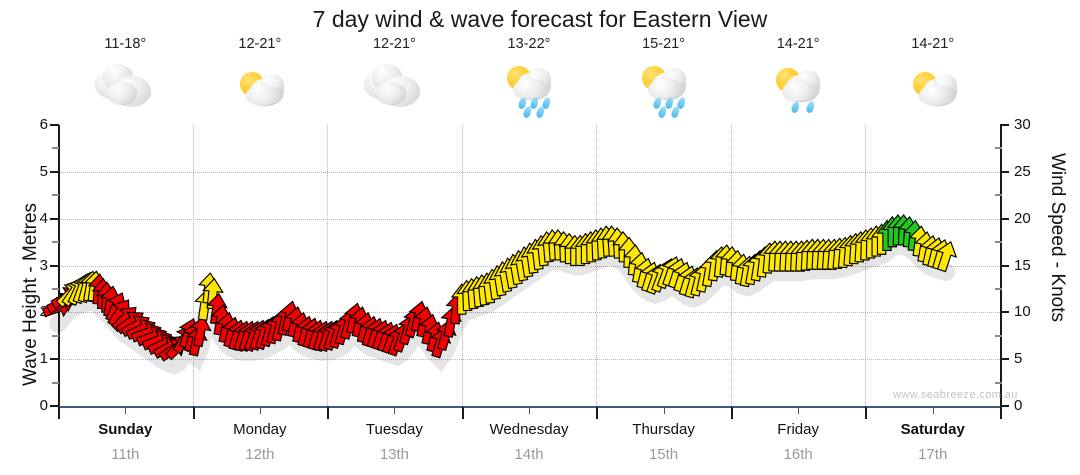 The width and height of the screenshot is (1080, 475). I want to click on day-header-wednesday: 13-22°, so click(529, 80).